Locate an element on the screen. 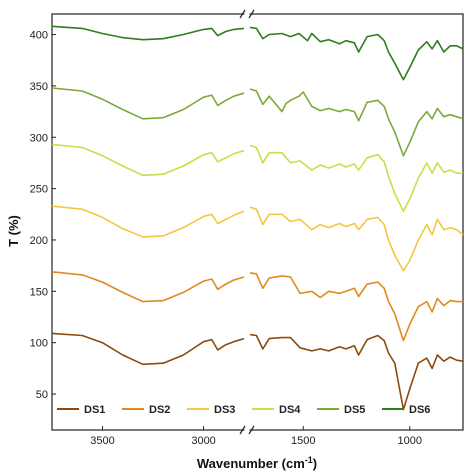 This screenshot has width=474, height=475. legend: DS1 DS2 DS3 DS4 DS5 DS6 is located at coordinates (243, 410).